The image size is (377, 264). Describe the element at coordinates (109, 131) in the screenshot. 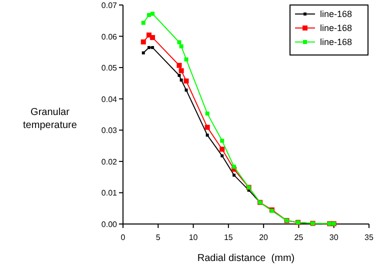

I see `y-tick-label: 0.03` at that location.